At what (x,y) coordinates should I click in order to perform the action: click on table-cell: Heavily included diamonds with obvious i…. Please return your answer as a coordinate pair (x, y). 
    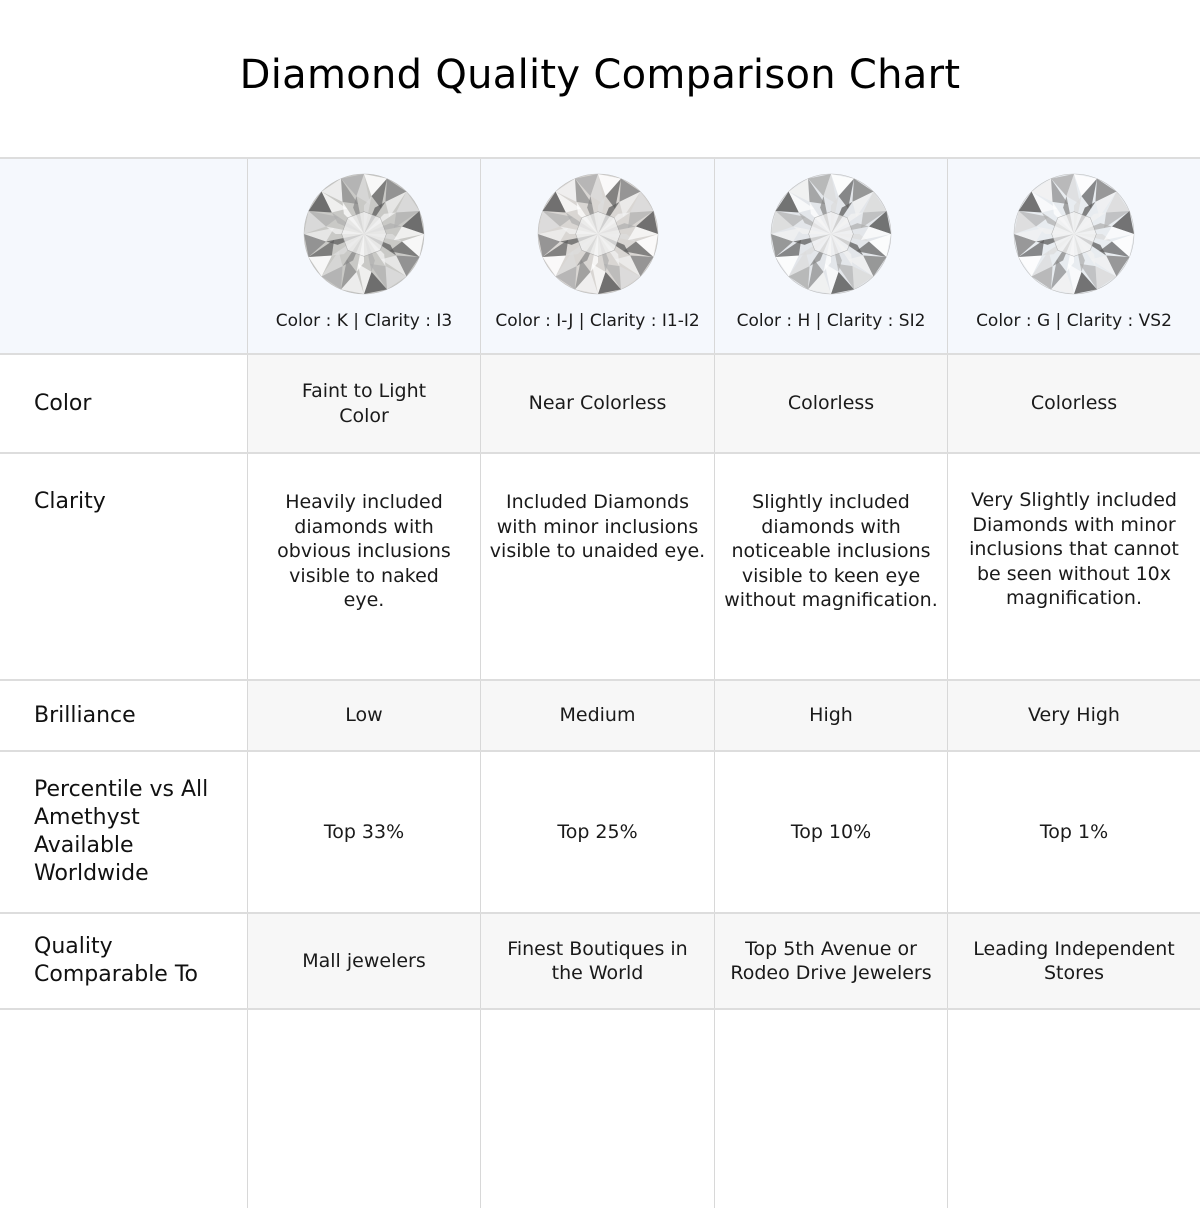
    Looking at the image, I should click on (363, 566).